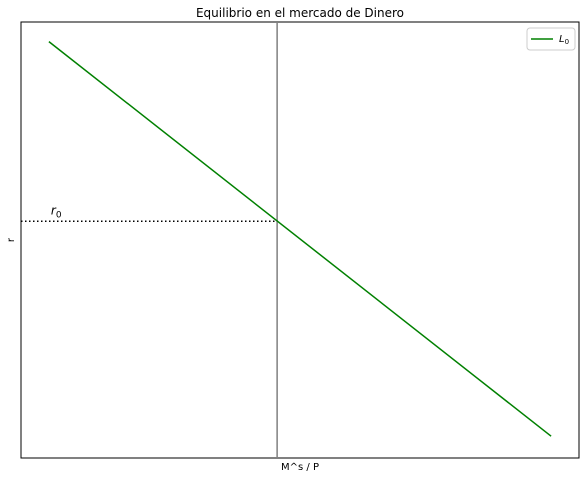 This screenshot has height=479, width=586. What do you see at coordinates (300, 13) in the screenshot?
I see `chart-title: Equilibrio en el mercado de Dinero` at bounding box center [300, 13].